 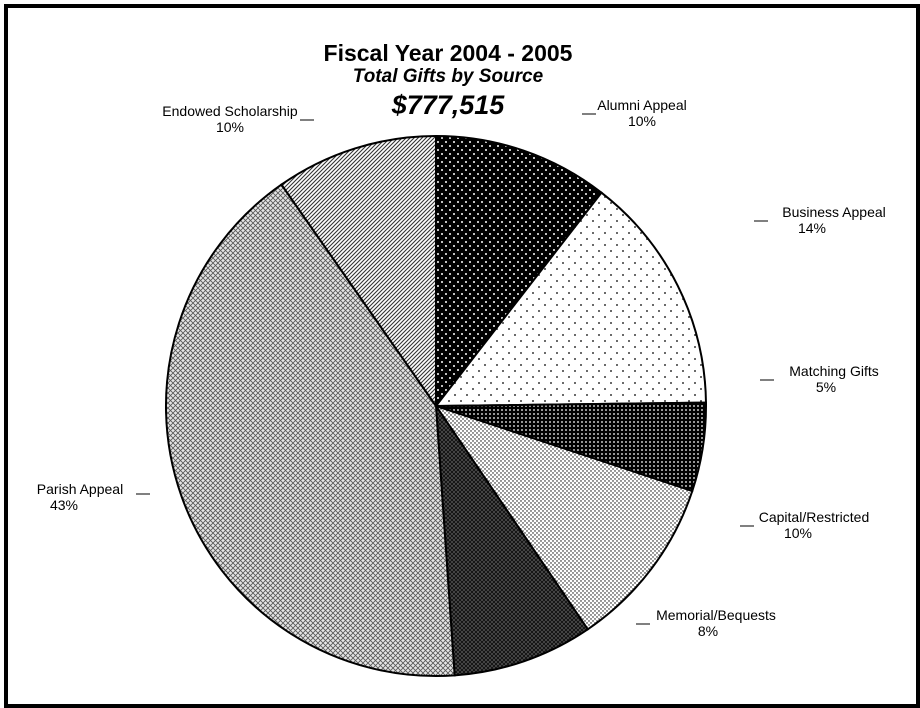 I want to click on slice-percent: 8%, so click(x=708, y=631).